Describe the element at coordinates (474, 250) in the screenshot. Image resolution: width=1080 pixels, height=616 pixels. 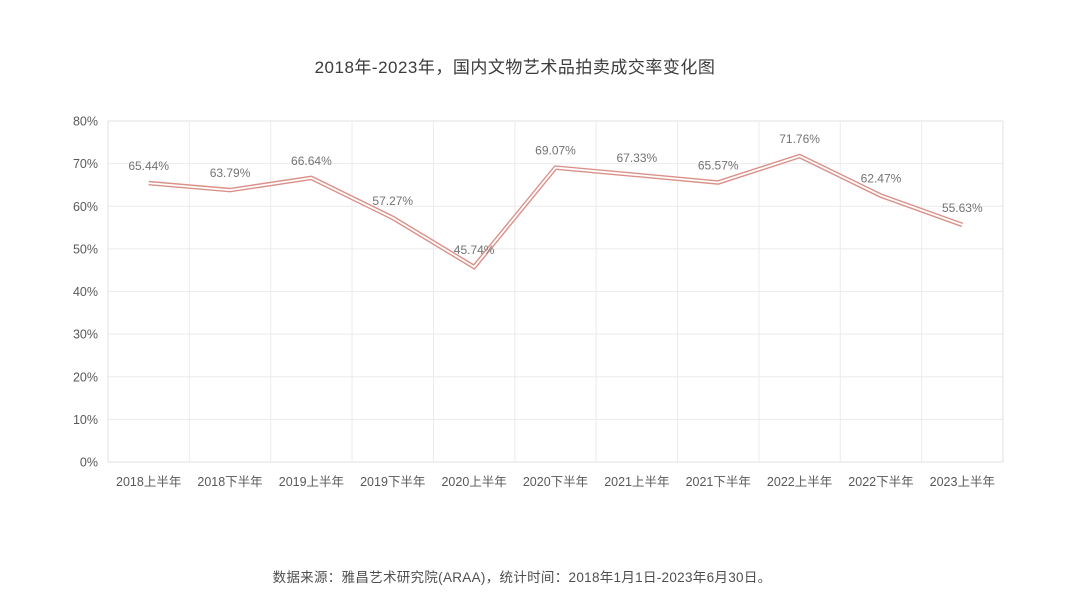
I see `data-point-label: 45.74%` at that location.